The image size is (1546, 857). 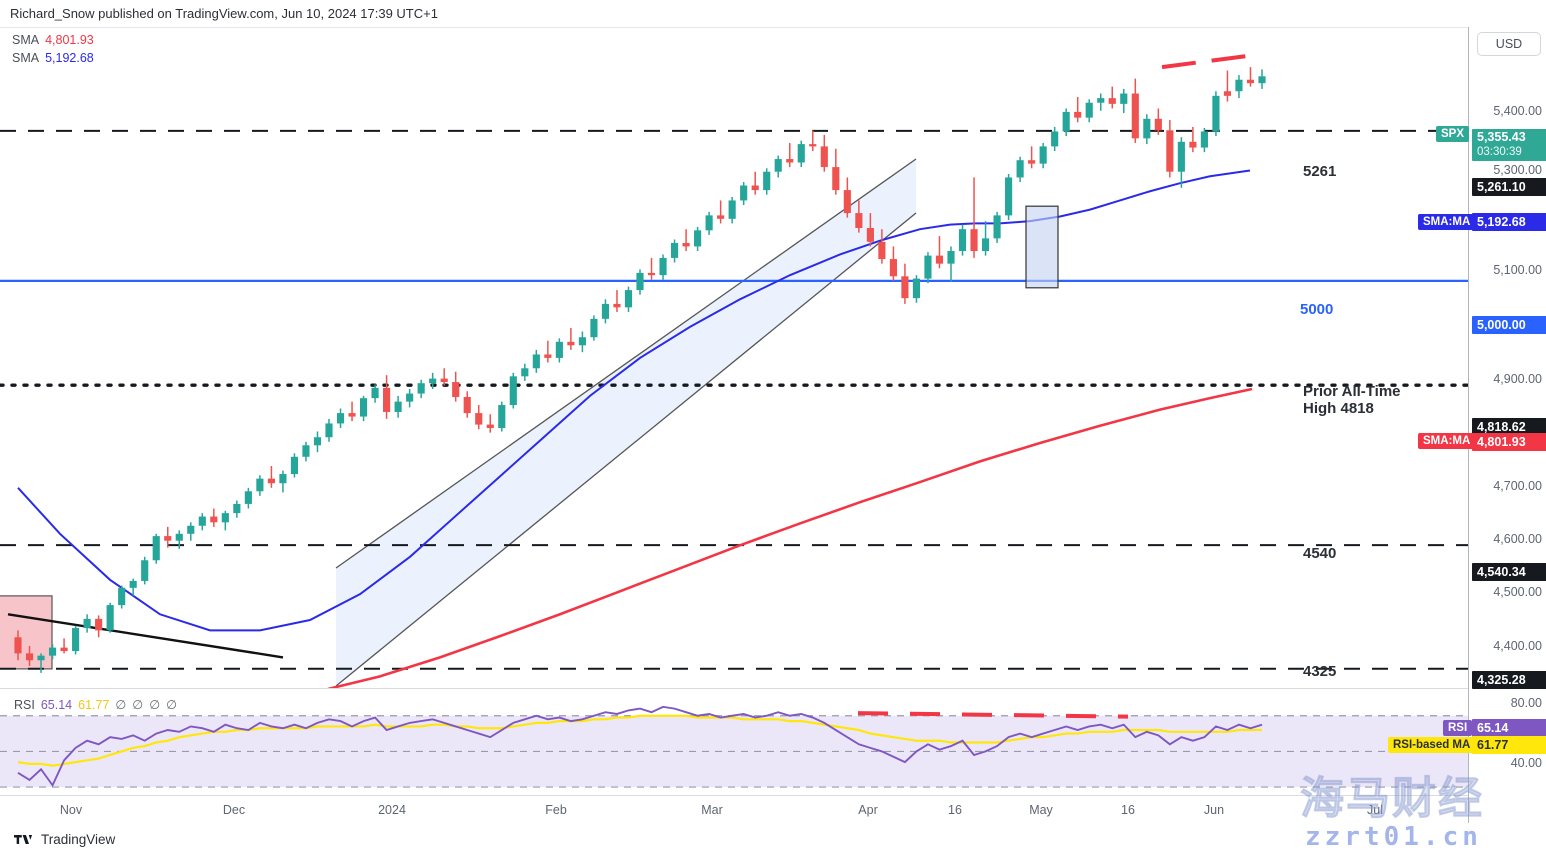 What do you see at coordinates (1509, 325) in the screenshot?
I see `level-5000-pill: 5,000.00` at bounding box center [1509, 325].